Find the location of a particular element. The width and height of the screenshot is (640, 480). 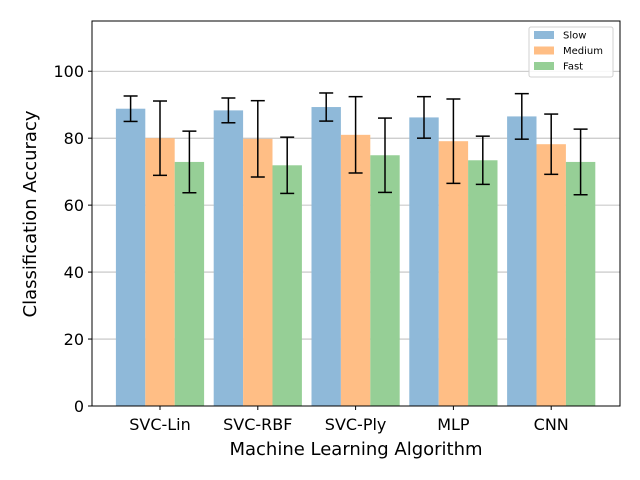

x-tick-label-svc-ply: SVC-Ply is located at coordinates (356, 424).